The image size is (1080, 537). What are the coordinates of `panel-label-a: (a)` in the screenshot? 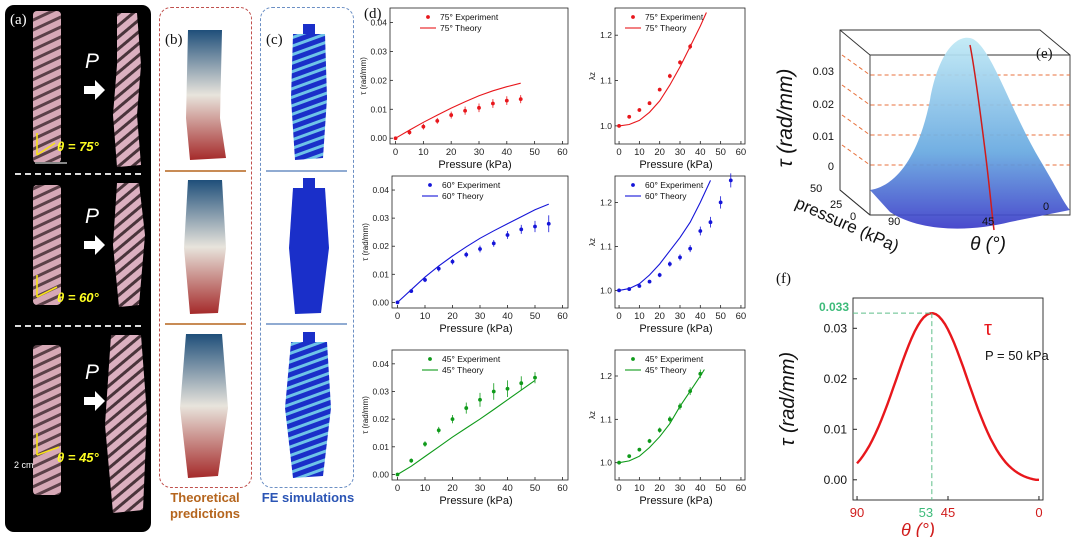 It's located at (18, 20).